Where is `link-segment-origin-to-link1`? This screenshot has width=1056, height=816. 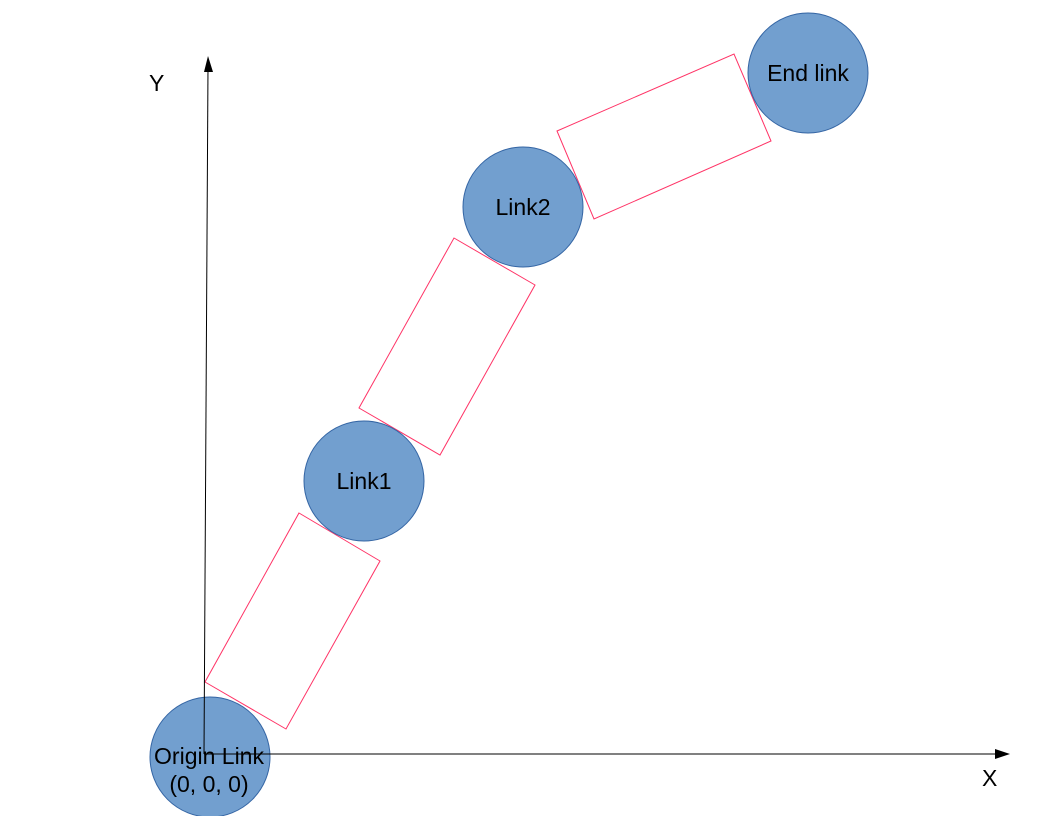
link-segment-origin-to-link1 is located at coordinates (292, 621).